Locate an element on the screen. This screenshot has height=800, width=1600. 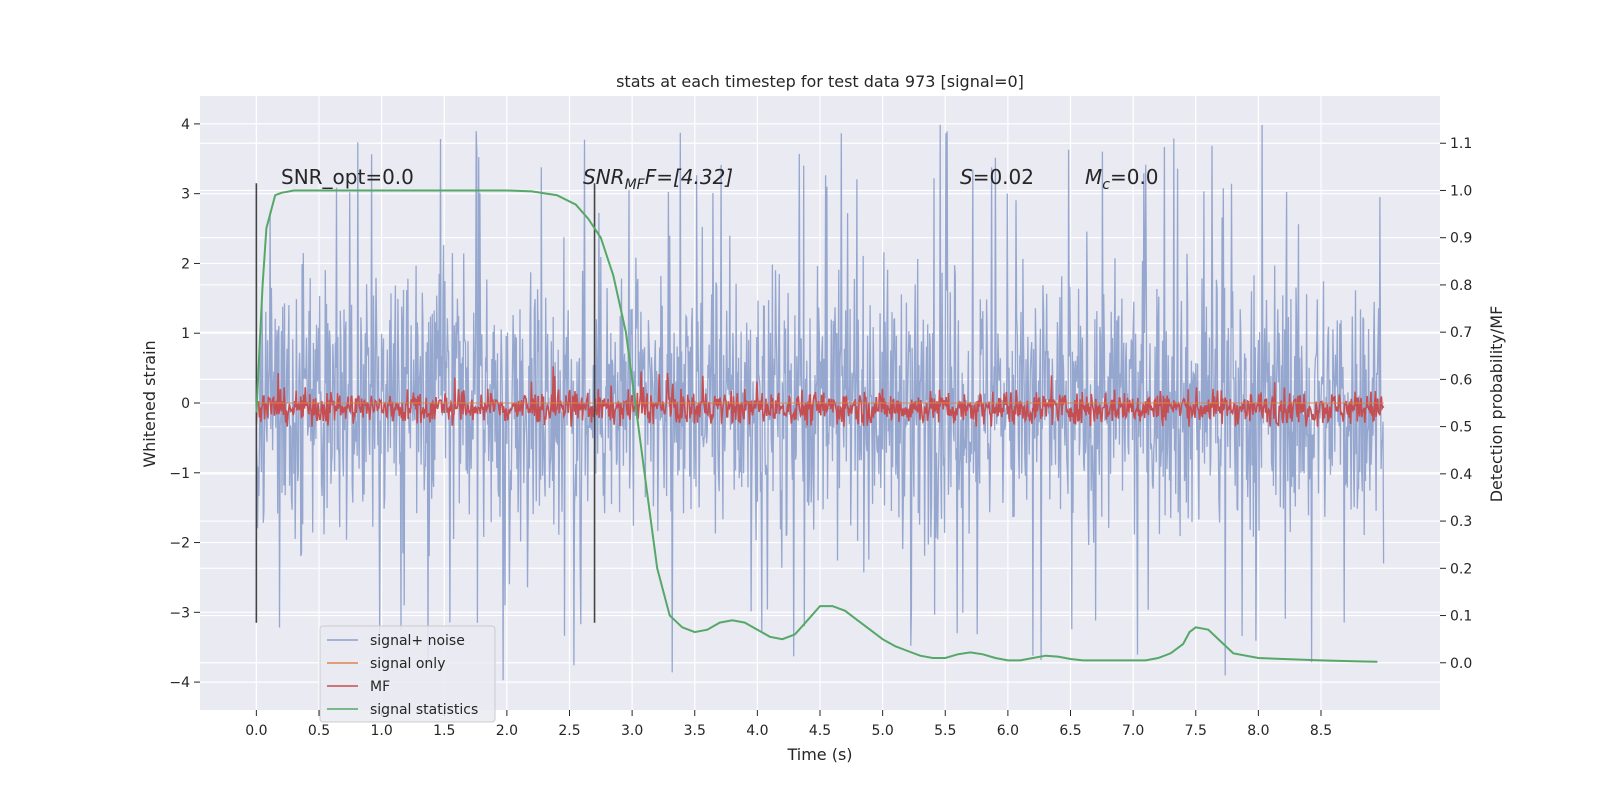
x-tick-label: 7.5 is located at coordinates (1196, 731).